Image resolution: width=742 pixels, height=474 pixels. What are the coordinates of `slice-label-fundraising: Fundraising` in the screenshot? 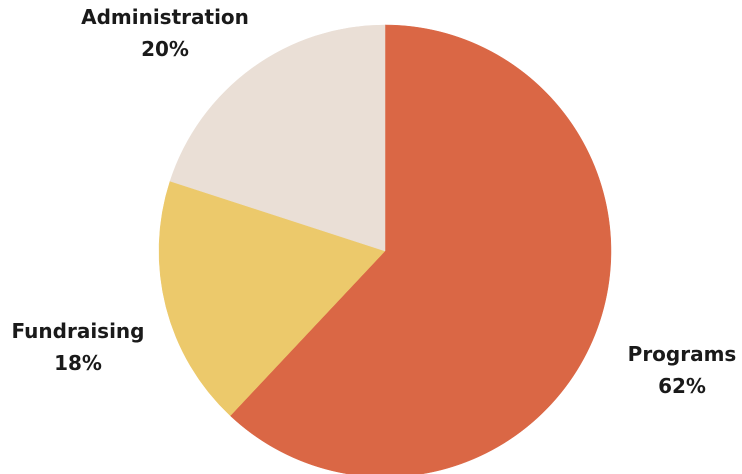 It's located at (78, 331).